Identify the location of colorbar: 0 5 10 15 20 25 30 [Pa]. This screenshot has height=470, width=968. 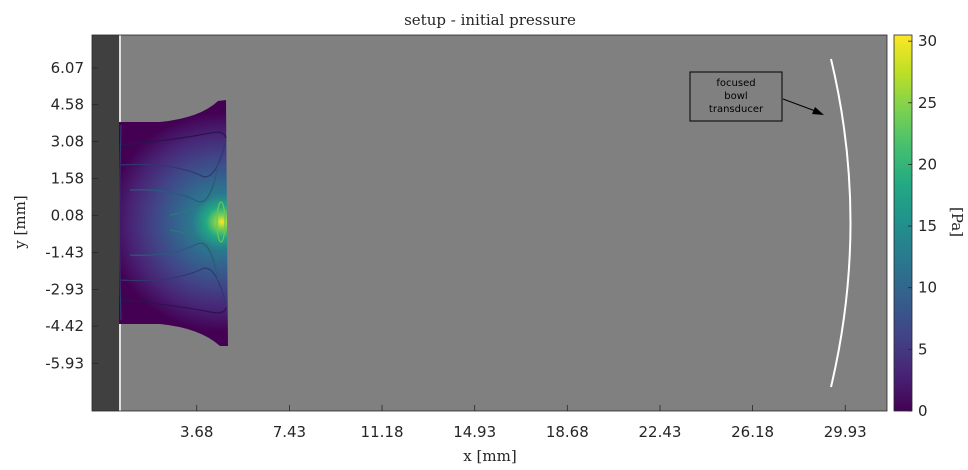
(929, 226).